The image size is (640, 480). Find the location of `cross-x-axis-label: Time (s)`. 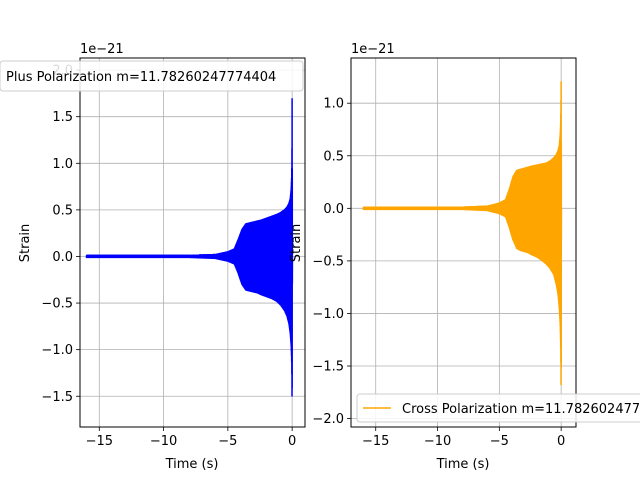

cross-x-axis-label: Time (s) is located at coordinates (463, 464).